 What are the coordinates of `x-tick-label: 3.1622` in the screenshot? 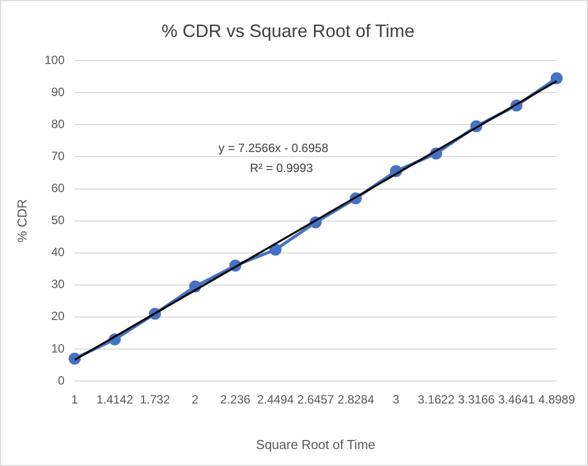 It's located at (436, 399).